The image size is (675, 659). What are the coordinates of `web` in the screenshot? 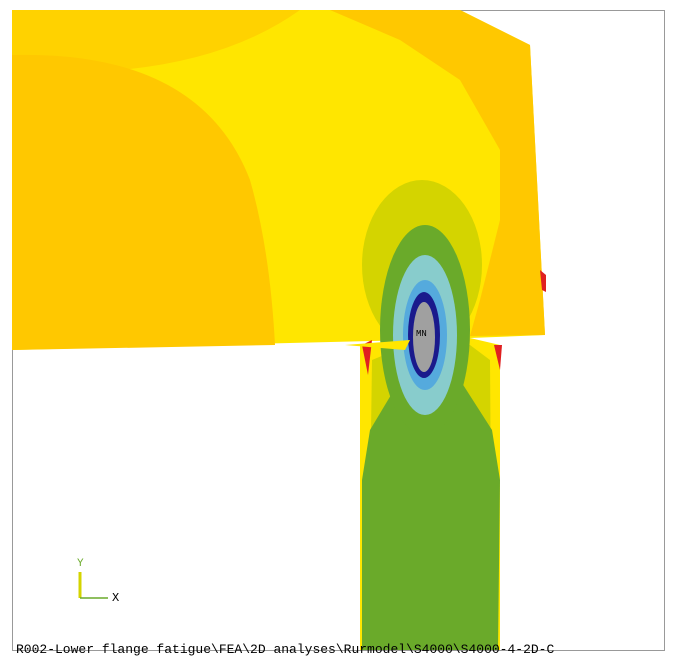 It's located at (431, 494).